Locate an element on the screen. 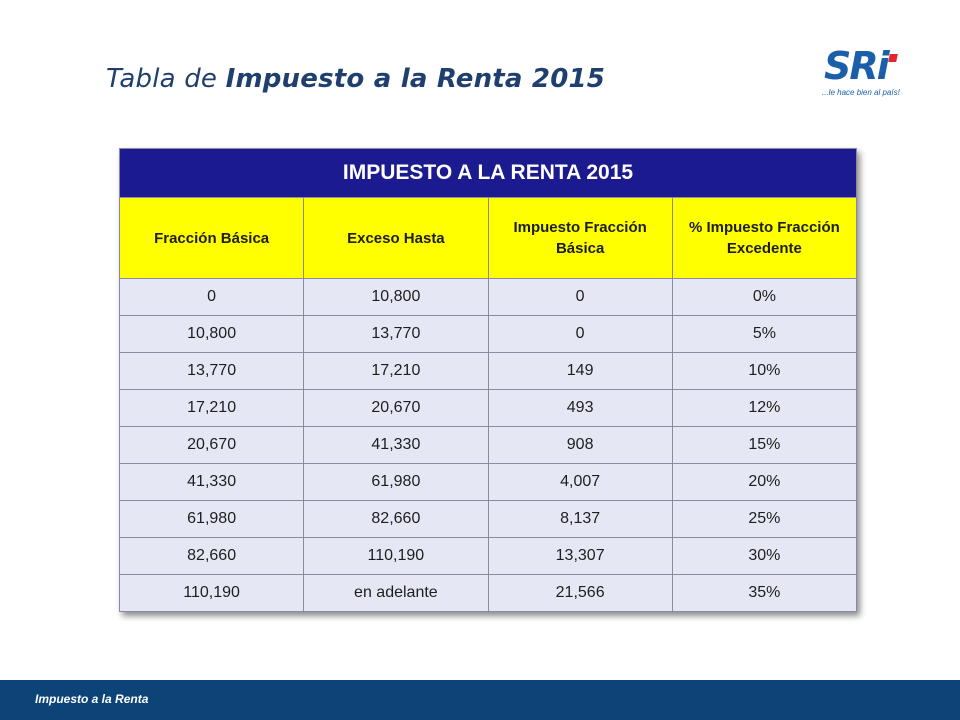 The height and width of the screenshot is (720, 960). table-row: 20,670 41,330 908 15% is located at coordinates (488, 445).